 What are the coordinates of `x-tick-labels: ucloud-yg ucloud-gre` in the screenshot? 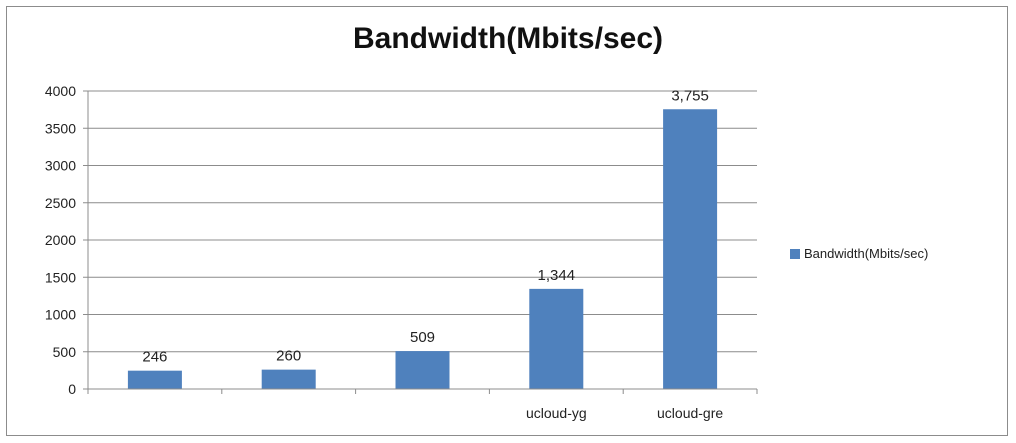 It's located at (624, 413).